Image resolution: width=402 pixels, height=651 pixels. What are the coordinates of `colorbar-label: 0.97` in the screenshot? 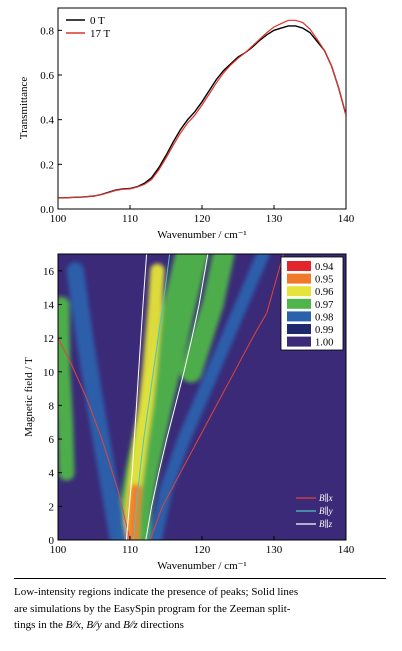 It's located at (324, 305).